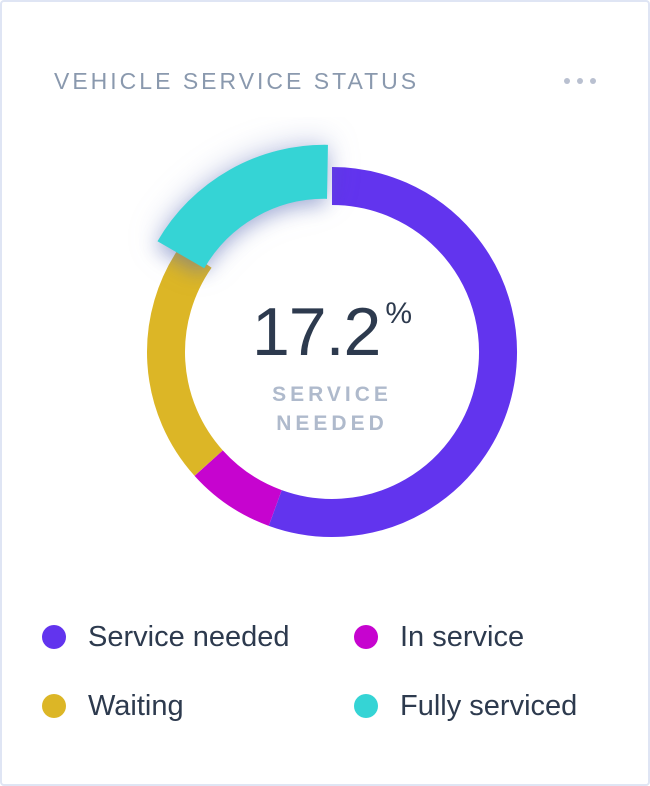  I want to click on legend-dot-fully-serviced, so click(366, 706).